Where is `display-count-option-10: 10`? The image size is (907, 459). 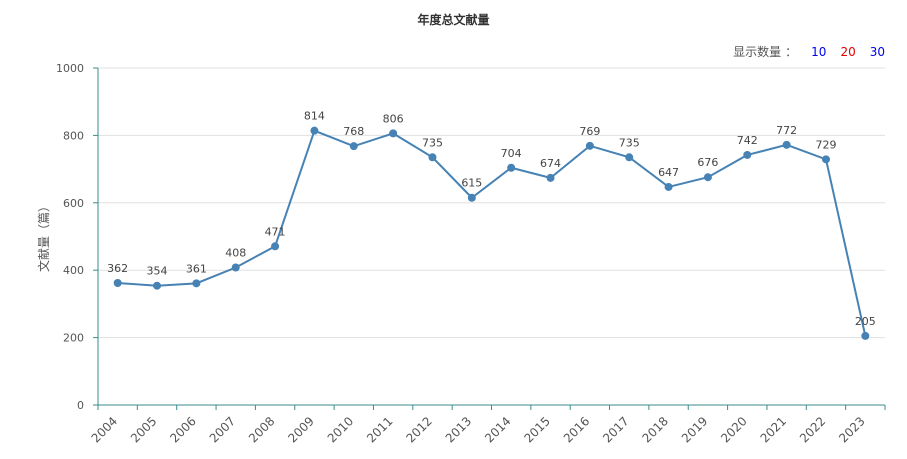 display-count-option-10: 10 is located at coordinates (819, 51).